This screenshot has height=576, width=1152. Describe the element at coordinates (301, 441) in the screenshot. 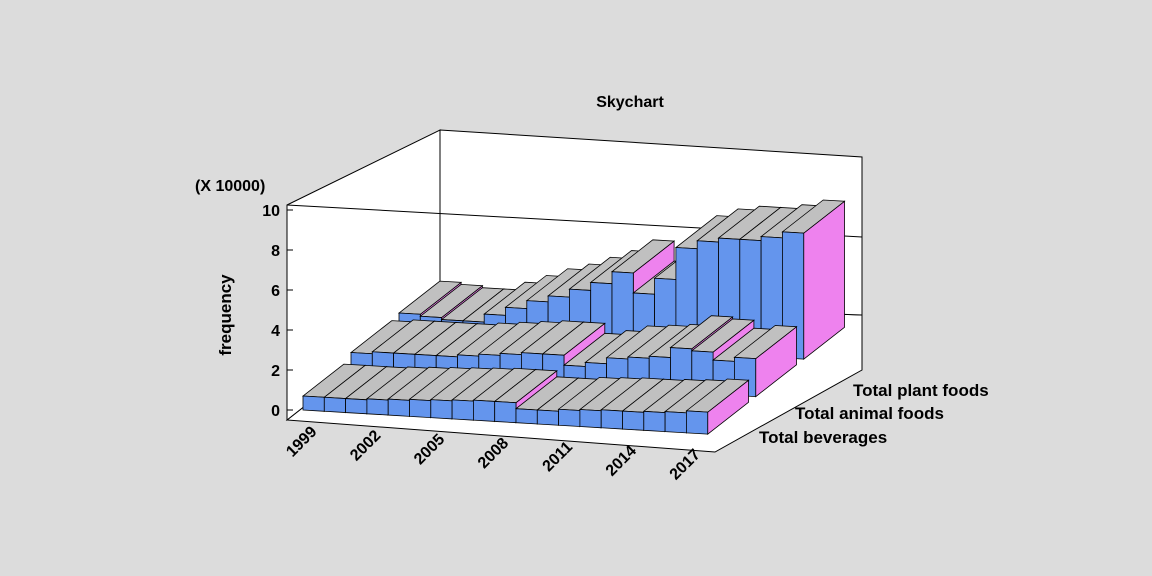

I see `x-tick-label: 1999` at that location.